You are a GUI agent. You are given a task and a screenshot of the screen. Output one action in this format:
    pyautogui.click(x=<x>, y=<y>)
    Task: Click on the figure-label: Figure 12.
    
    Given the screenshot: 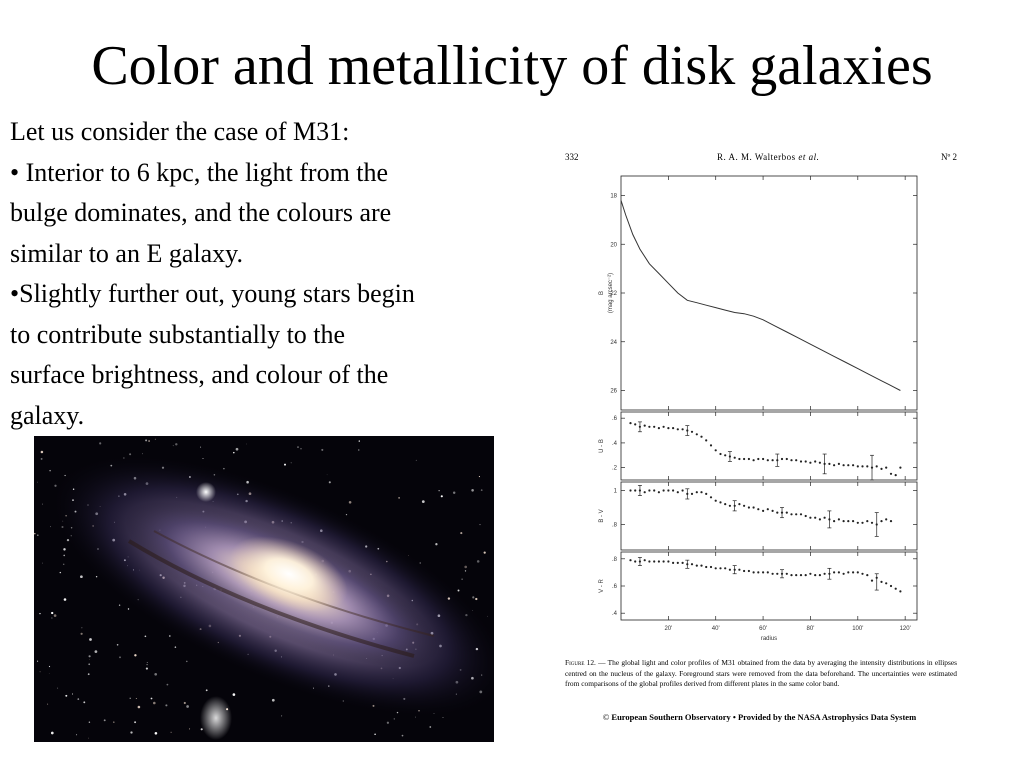 What is the action you would take?
    pyautogui.click(x=580, y=662)
    